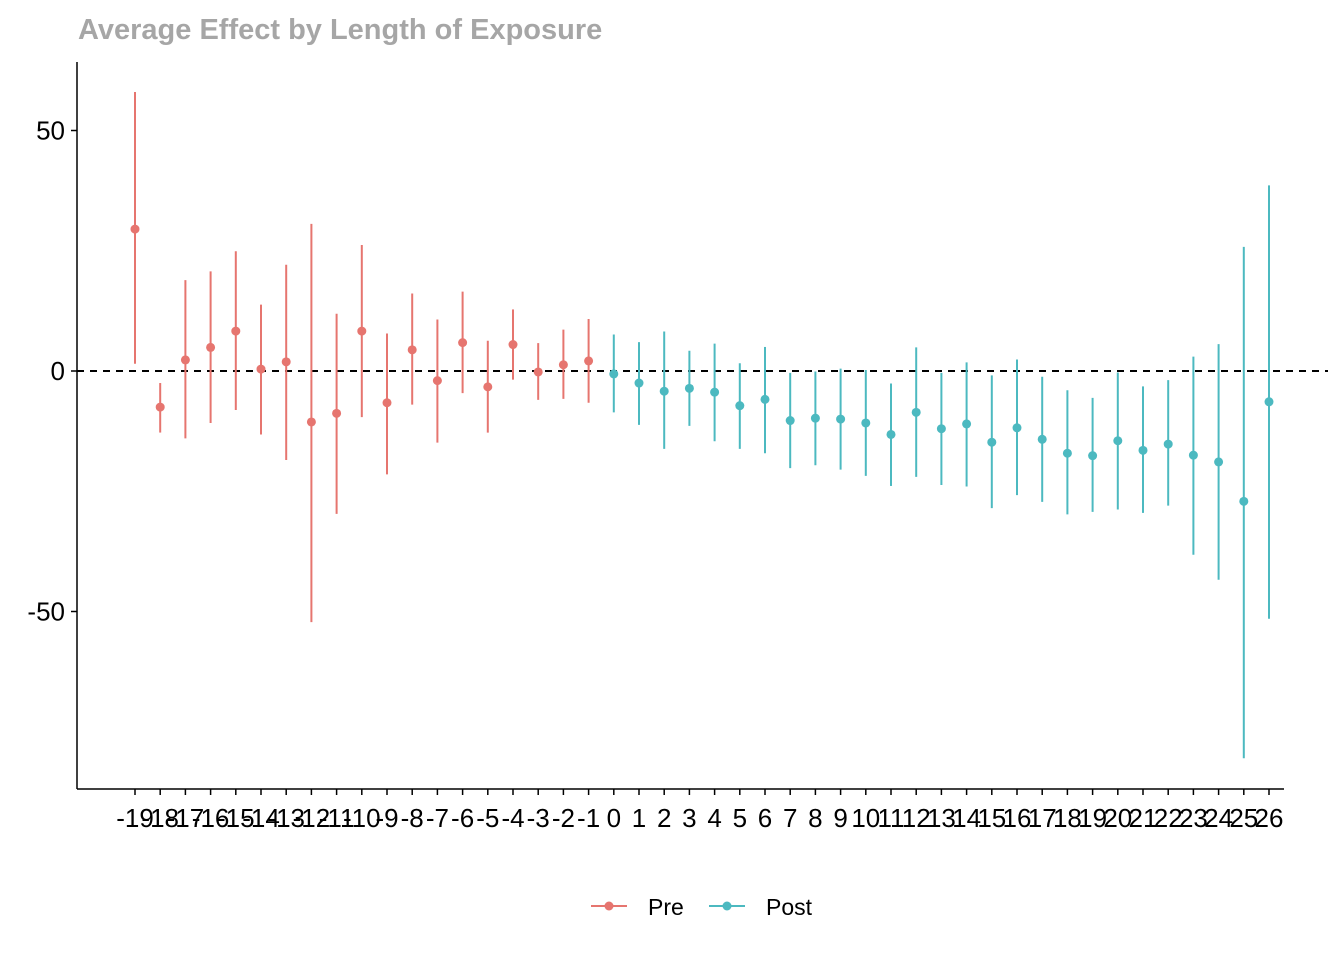  I want to click on x-tick-label: 24, so click(1218, 818).